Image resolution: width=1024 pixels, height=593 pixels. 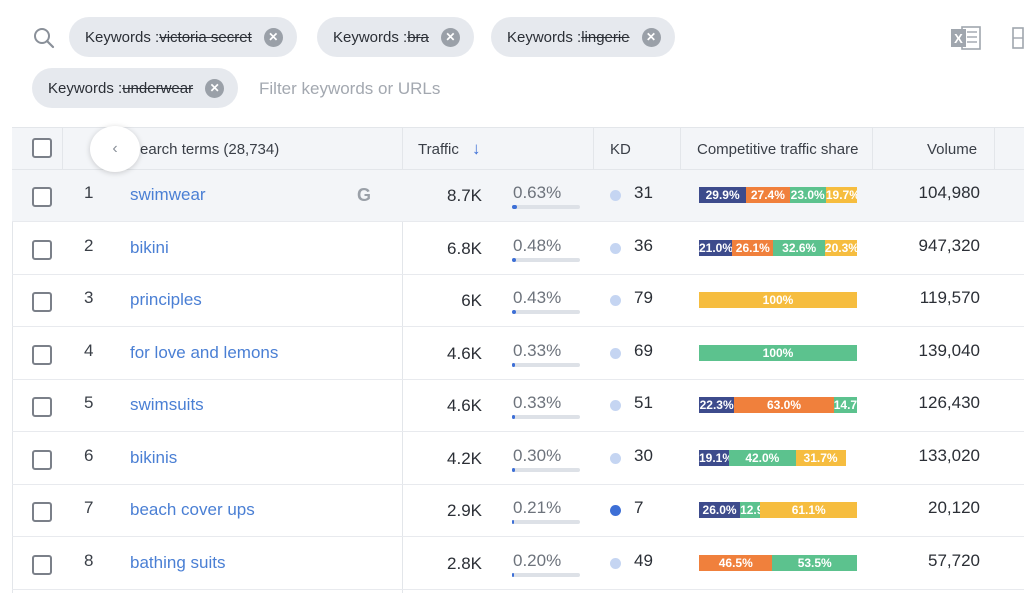 What do you see at coordinates (464, 510) in the screenshot?
I see `traffic-value: 2.9K` at bounding box center [464, 510].